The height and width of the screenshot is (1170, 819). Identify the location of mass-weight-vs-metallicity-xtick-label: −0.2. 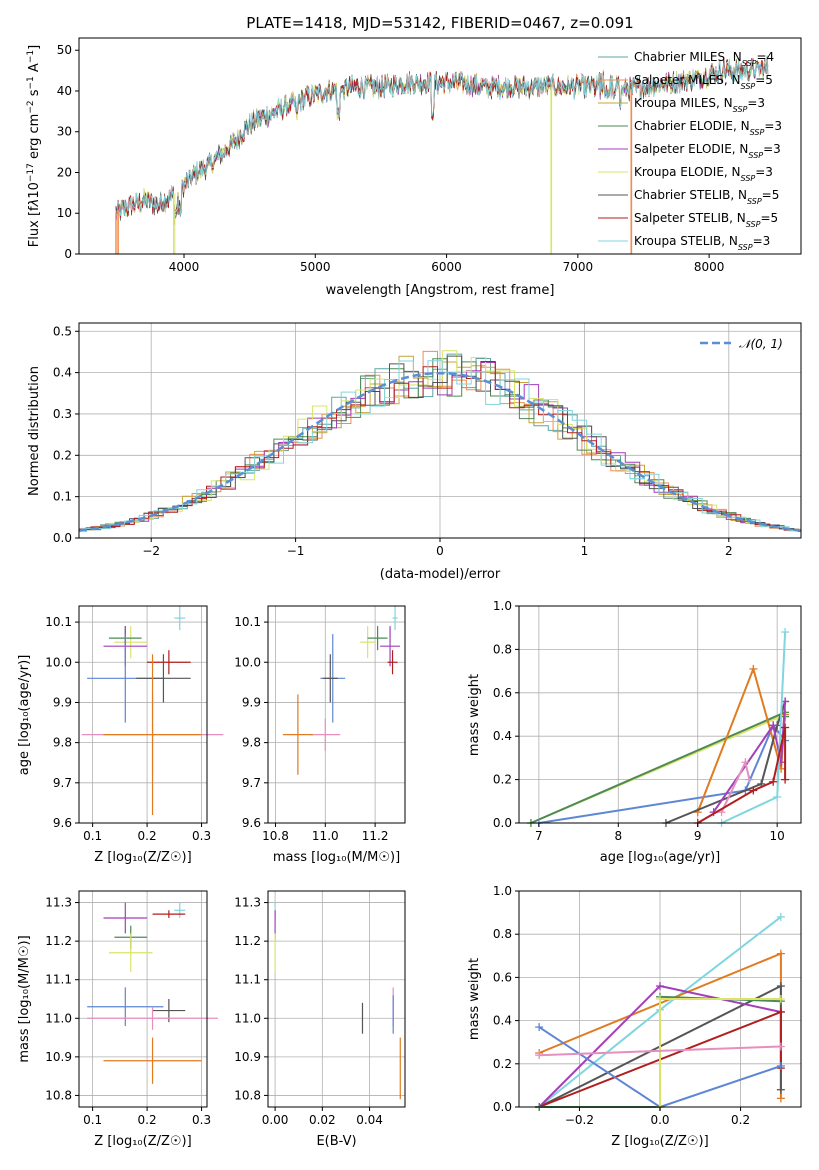
(579, 1120).